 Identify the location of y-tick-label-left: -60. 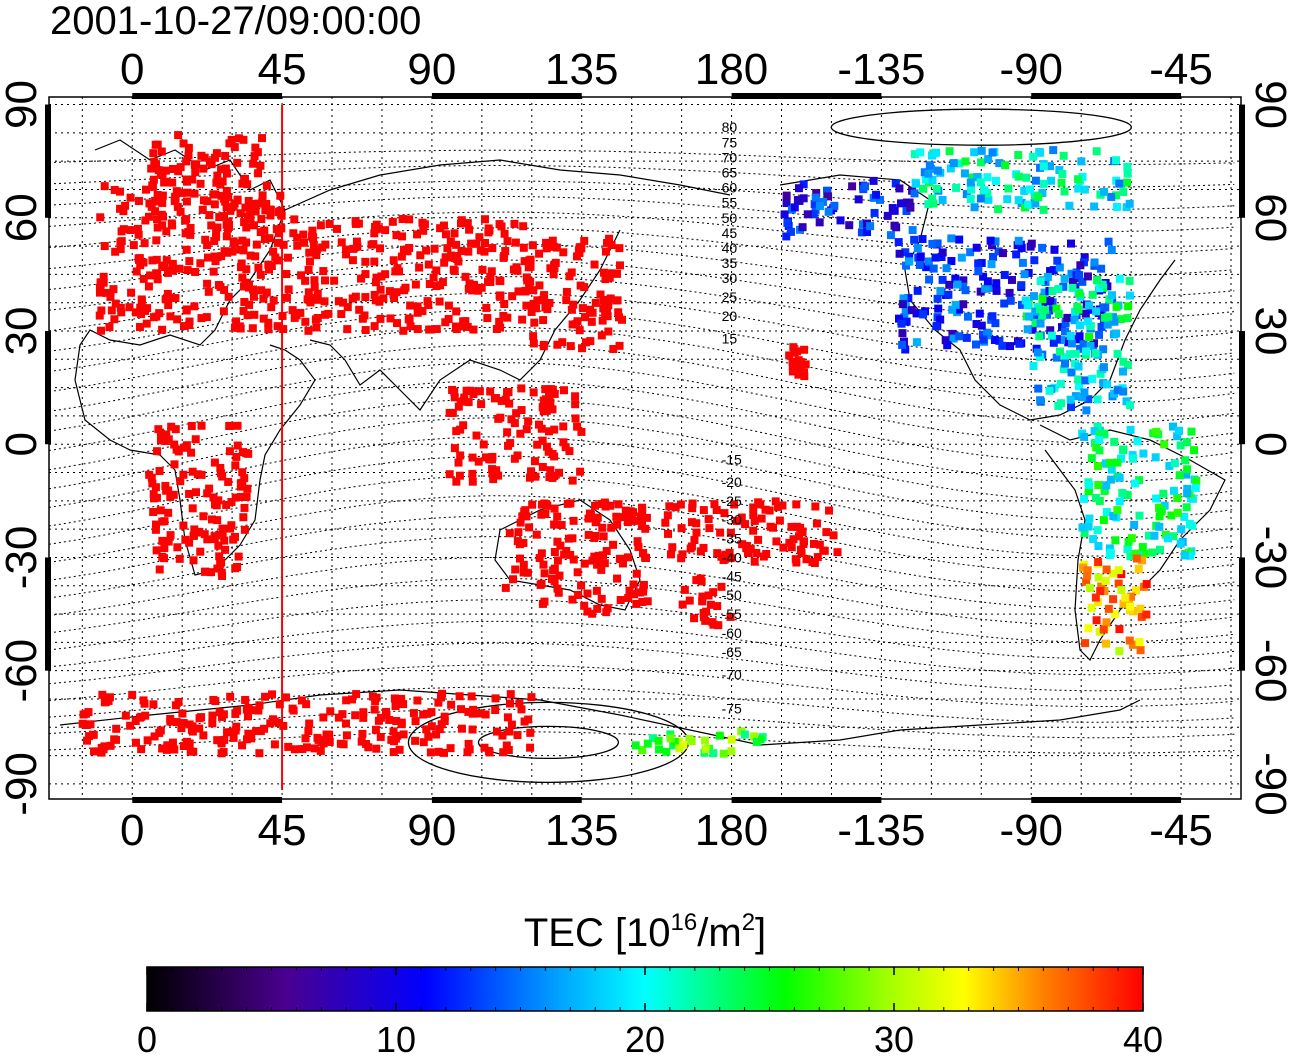
(23, 671).